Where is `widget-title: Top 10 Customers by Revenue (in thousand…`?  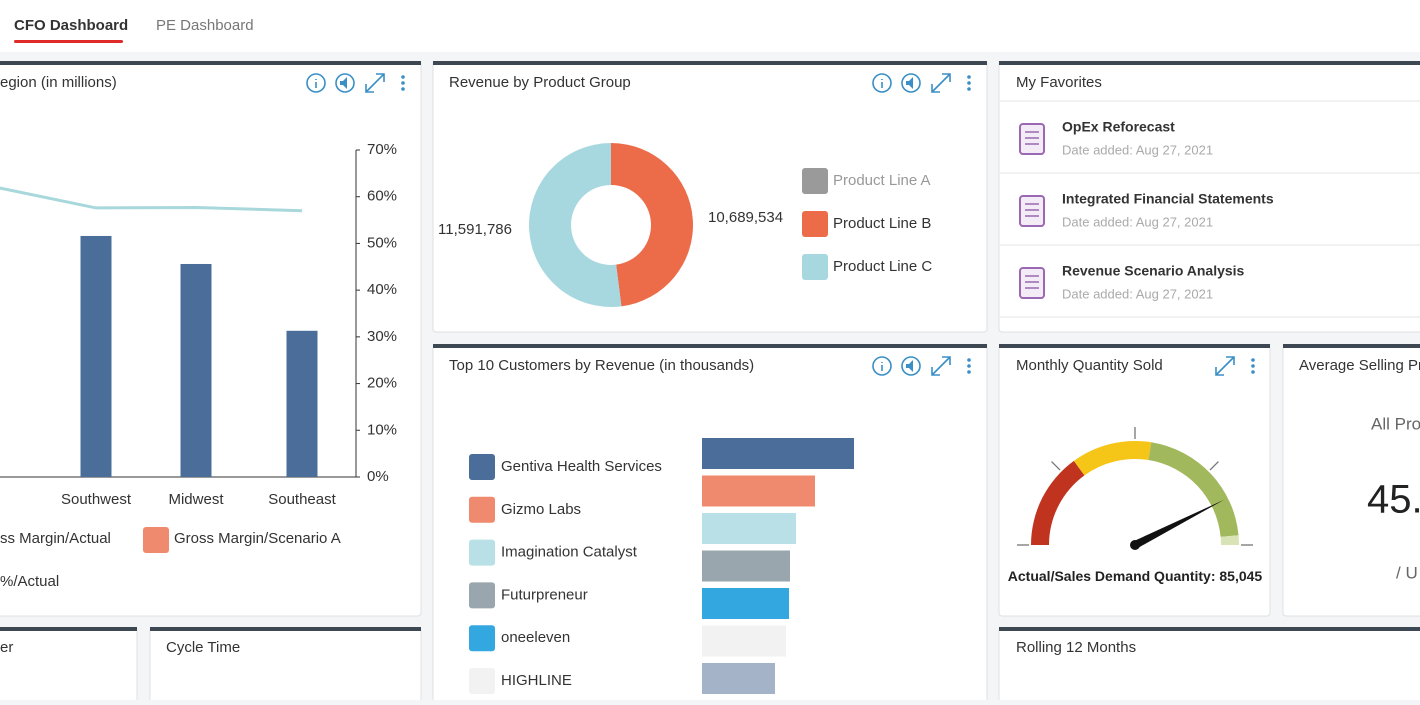
widget-title: Top 10 Customers by Revenue (in thousand… is located at coordinates (601, 365).